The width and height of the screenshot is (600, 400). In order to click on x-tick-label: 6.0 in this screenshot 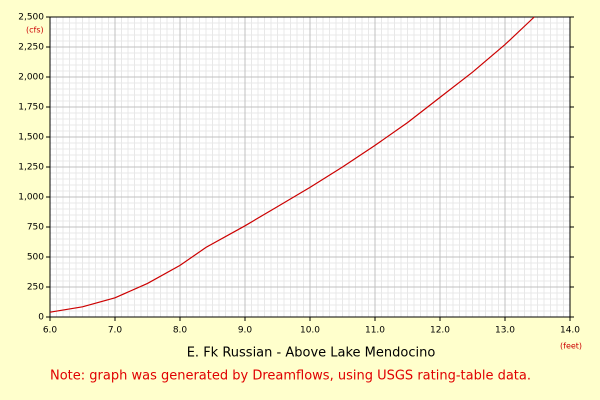, I will do `click(50, 331)`.